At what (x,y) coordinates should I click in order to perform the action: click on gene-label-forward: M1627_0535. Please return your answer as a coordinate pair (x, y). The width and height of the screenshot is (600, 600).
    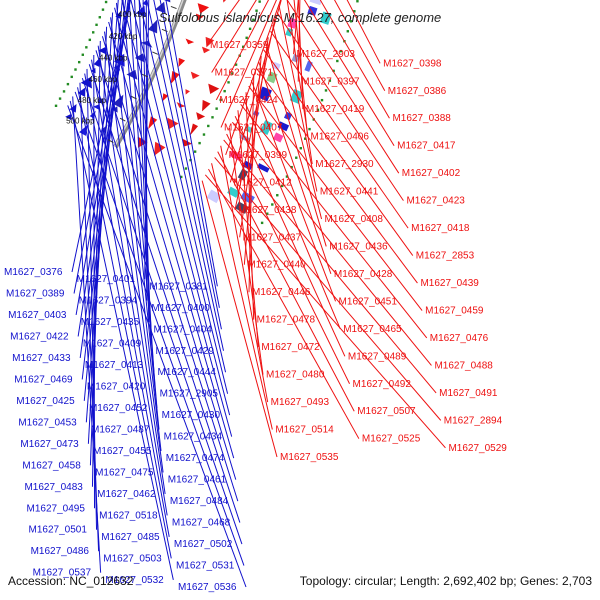
    Looking at the image, I should click on (309, 457).